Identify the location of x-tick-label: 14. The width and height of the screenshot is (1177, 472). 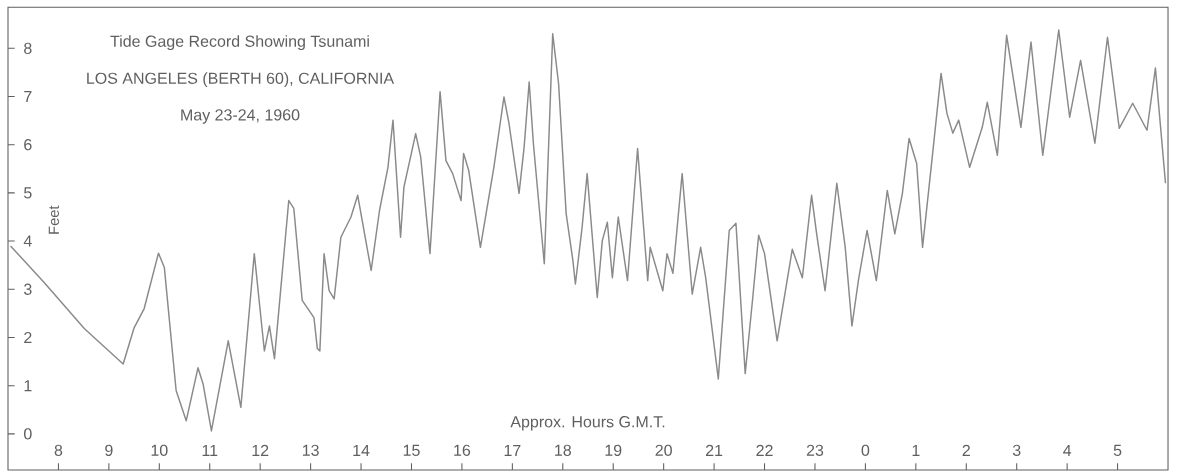
(361, 450).